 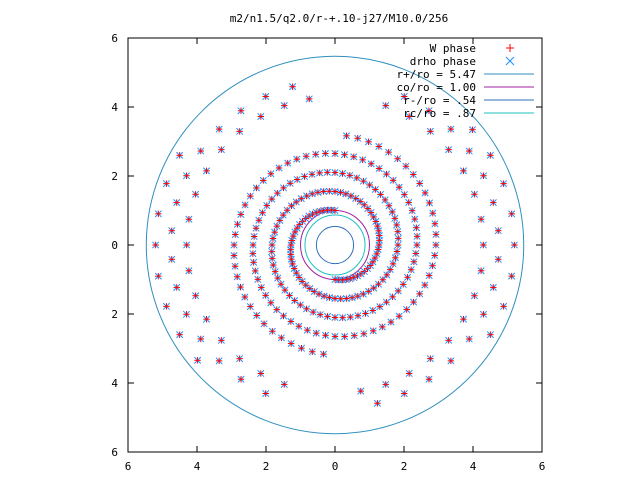 I want to click on reference-circle, so click(x=335, y=245).